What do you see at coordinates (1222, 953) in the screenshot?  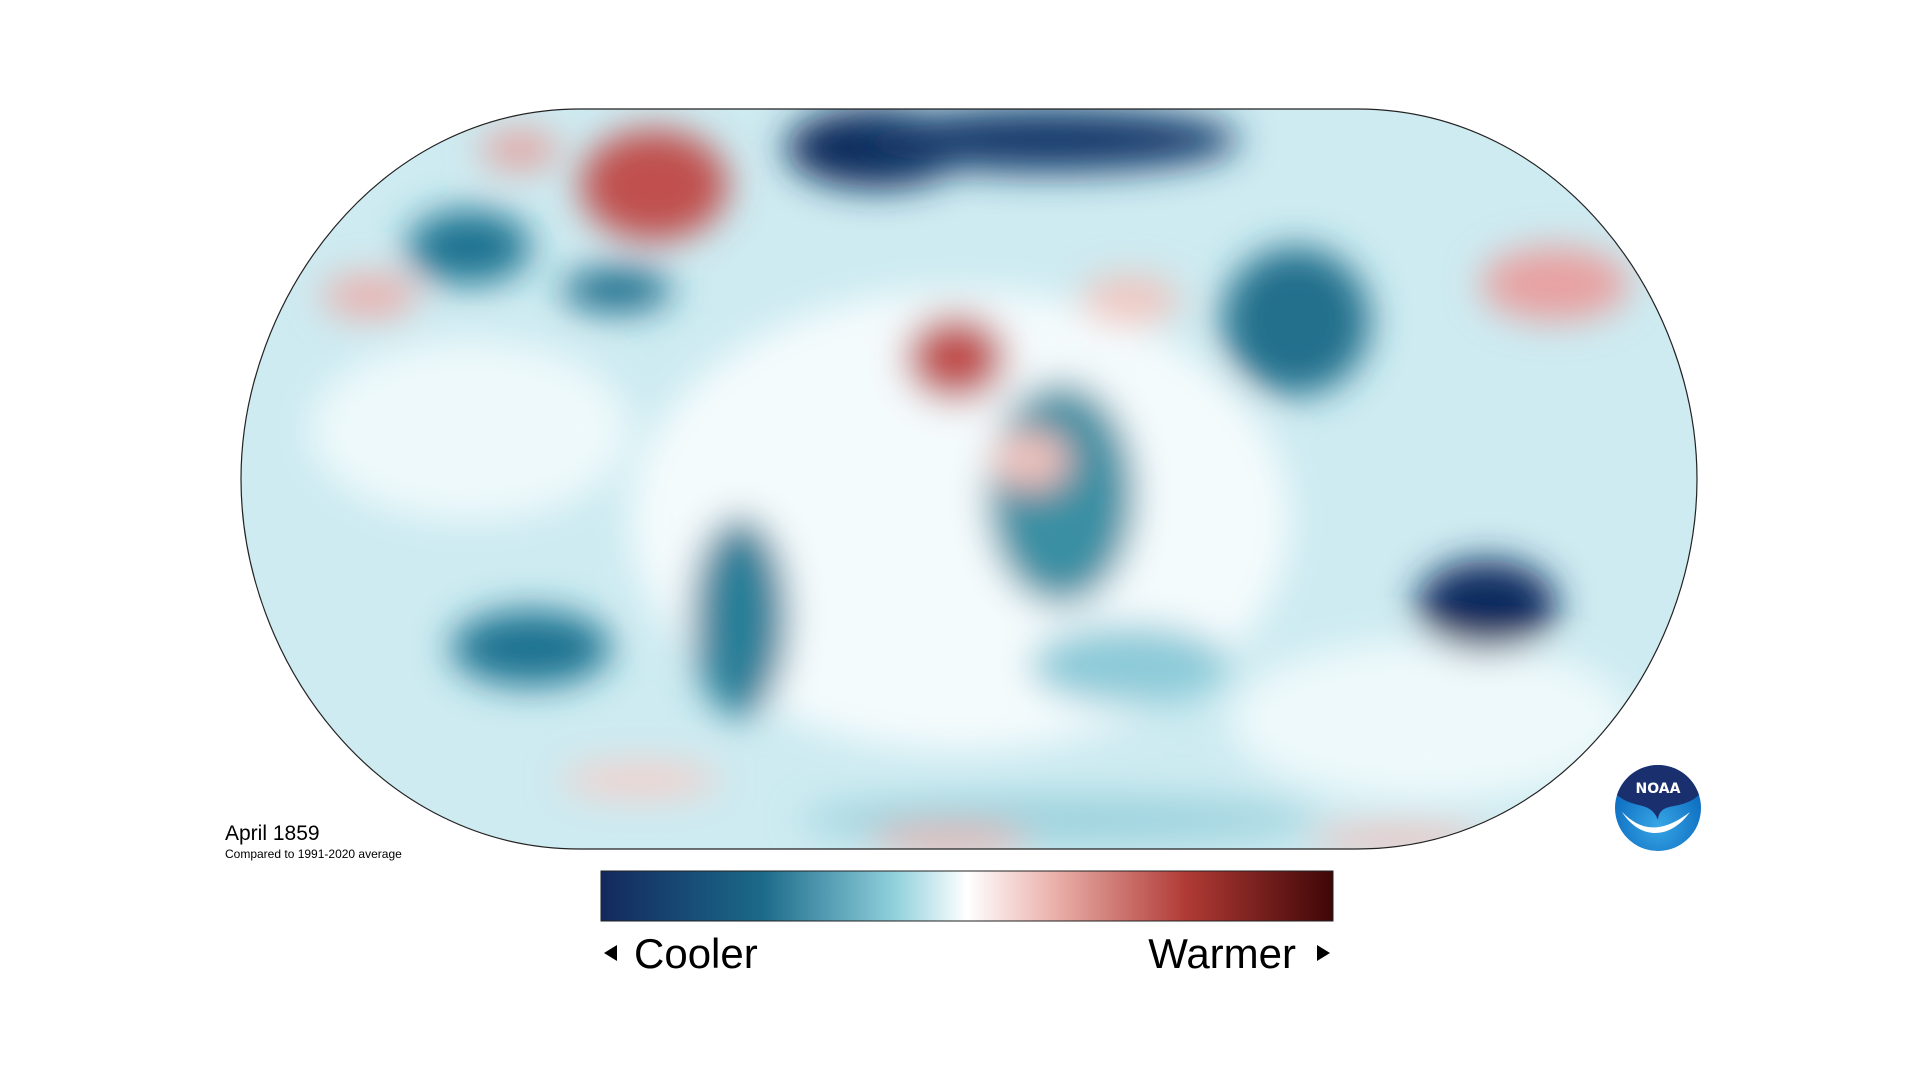 I see `warmer-label: Warmer` at bounding box center [1222, 953].